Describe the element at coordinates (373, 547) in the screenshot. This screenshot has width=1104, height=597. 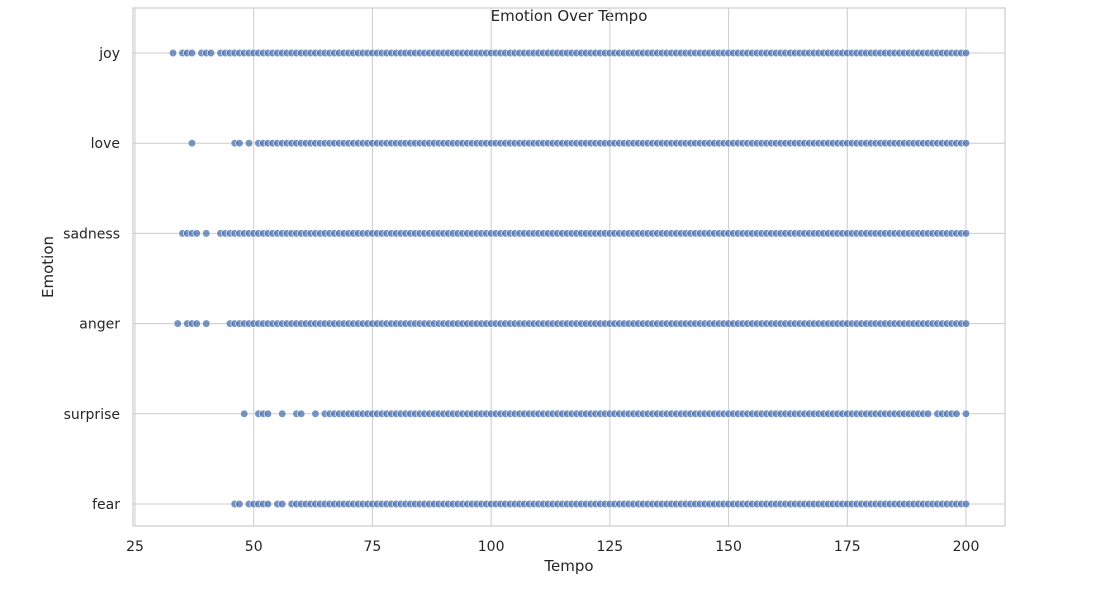
I see `x-tick-label: 75` at that location.